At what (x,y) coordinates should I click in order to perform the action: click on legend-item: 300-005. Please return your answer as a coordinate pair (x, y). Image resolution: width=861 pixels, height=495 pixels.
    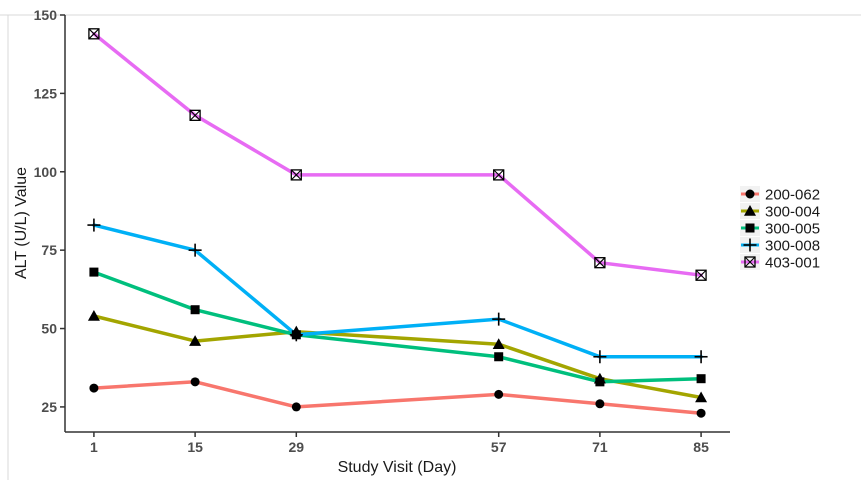
    Looking at the image, I should click on (780, 229).